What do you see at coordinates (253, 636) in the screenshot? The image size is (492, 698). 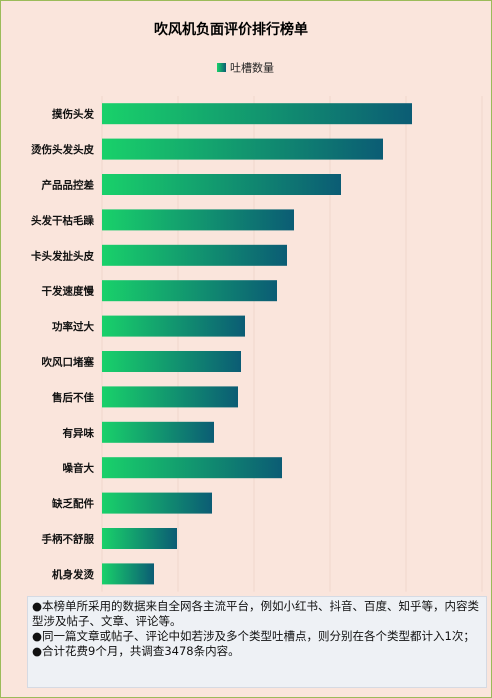 I see `note-counting: ●同一篇文章或帖子、评论中如若涉及多个类型吐槽点，则分别在各个类型都计入1次；` at bounding box center [253, 636].